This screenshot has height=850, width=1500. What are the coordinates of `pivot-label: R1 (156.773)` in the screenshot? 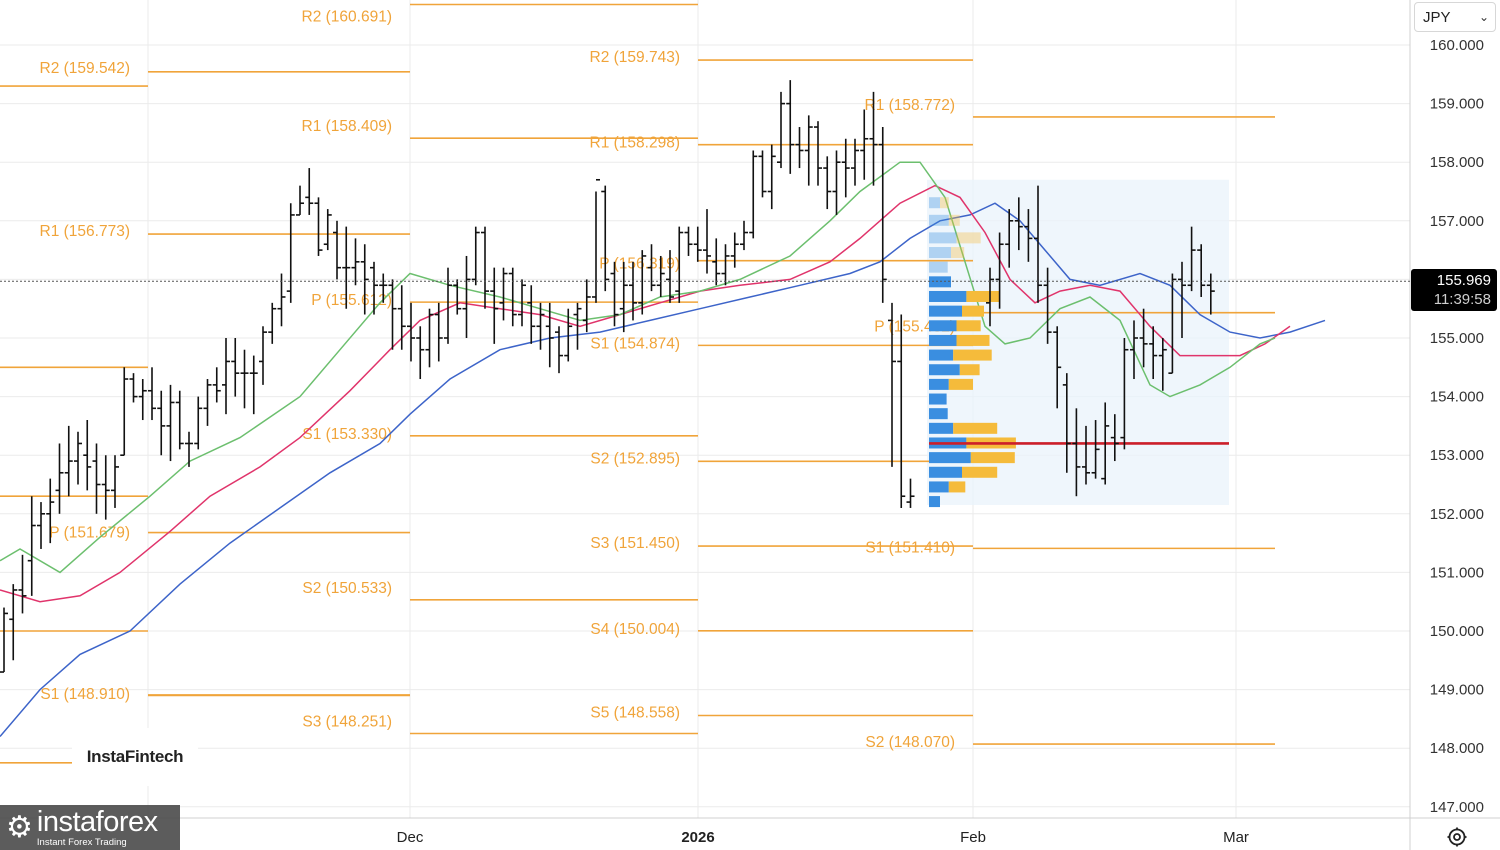 It's located at (85, 231).